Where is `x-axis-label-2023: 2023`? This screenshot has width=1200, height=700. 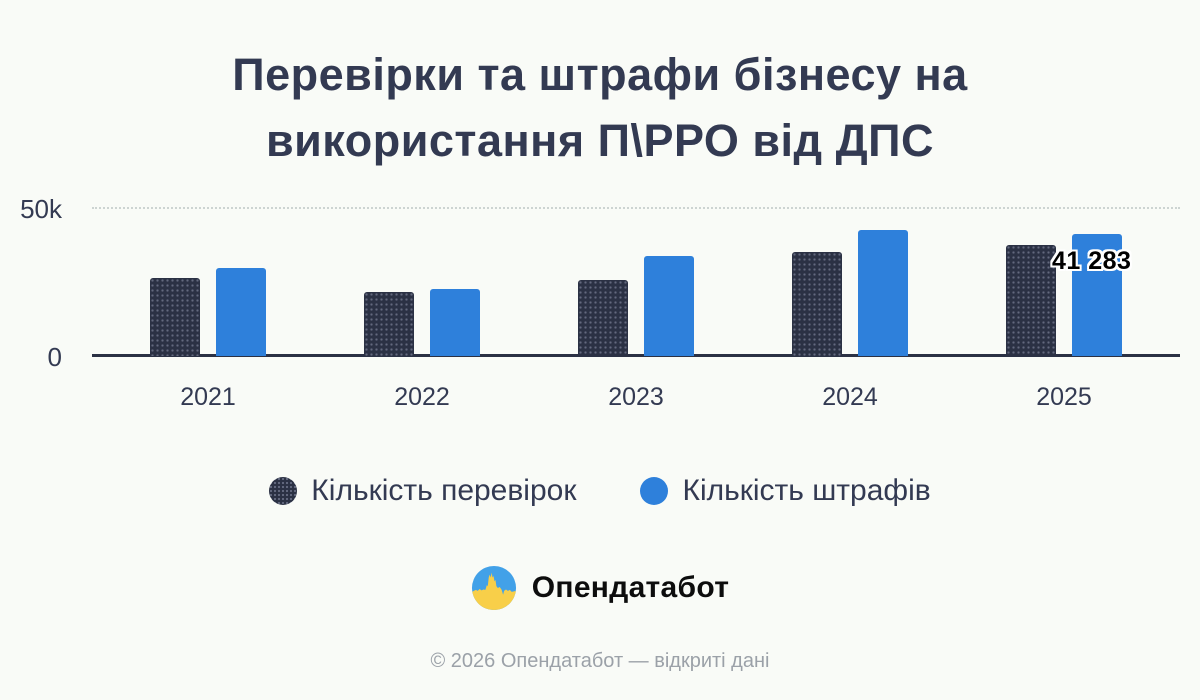 x-axis-label-2023: 2023 is located at coordinates (636, 397).